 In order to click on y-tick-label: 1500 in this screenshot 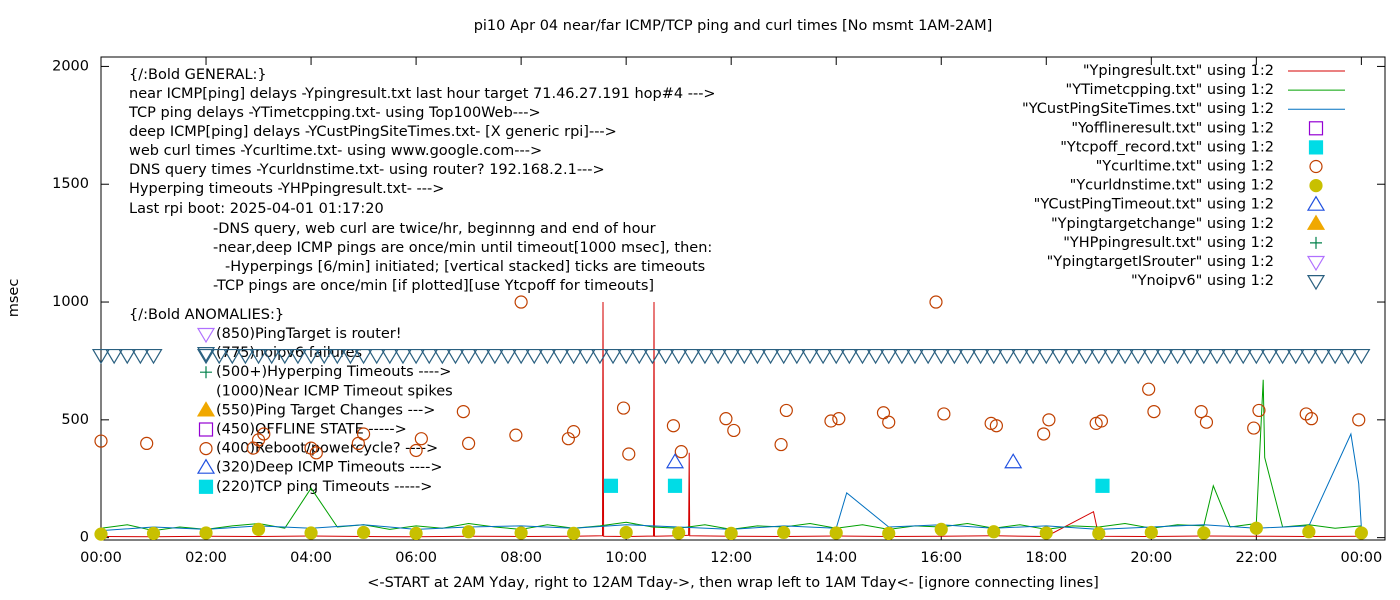, I will do `click(70, 184)`.